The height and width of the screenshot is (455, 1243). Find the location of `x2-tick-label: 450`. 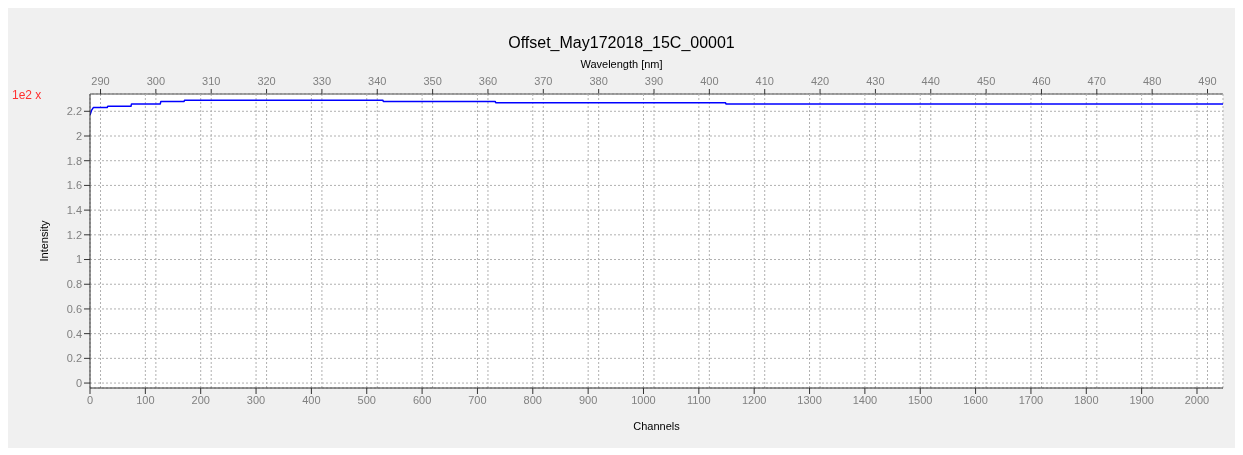

x2-tick-label: 450 is located at coordinates (986, 81).